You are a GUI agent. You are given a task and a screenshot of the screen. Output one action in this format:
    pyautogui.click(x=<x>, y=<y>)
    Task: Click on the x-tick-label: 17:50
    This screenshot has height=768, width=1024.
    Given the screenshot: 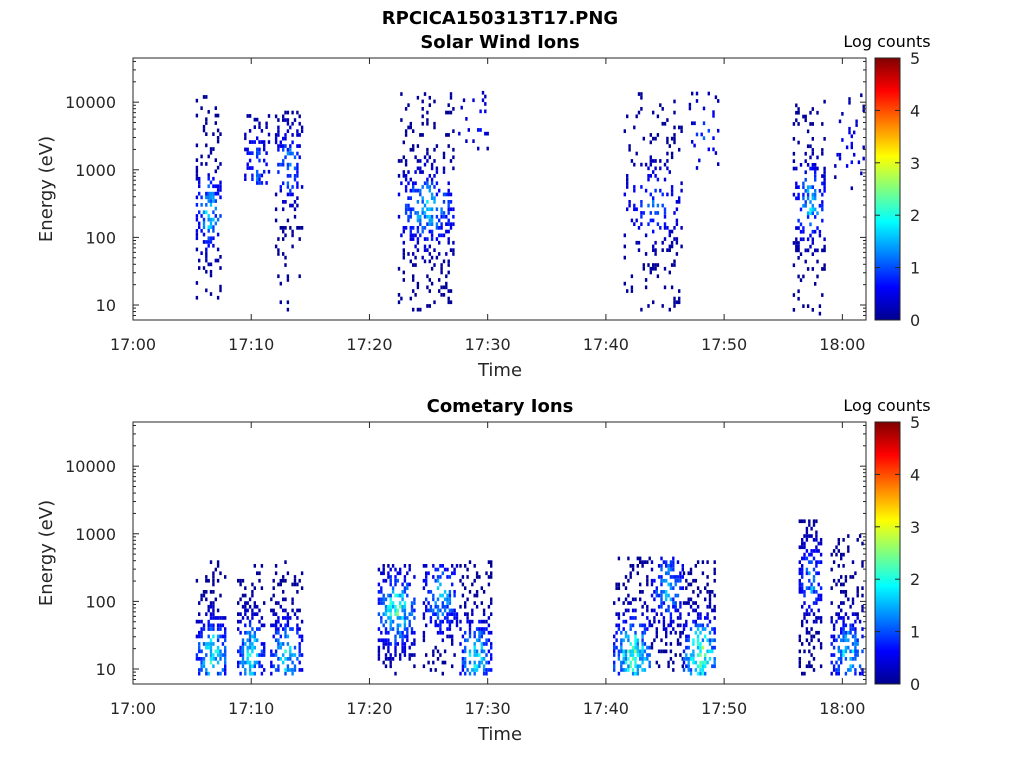 What is the action you would take?
    pyautogui.click(x=724, y=708)
    